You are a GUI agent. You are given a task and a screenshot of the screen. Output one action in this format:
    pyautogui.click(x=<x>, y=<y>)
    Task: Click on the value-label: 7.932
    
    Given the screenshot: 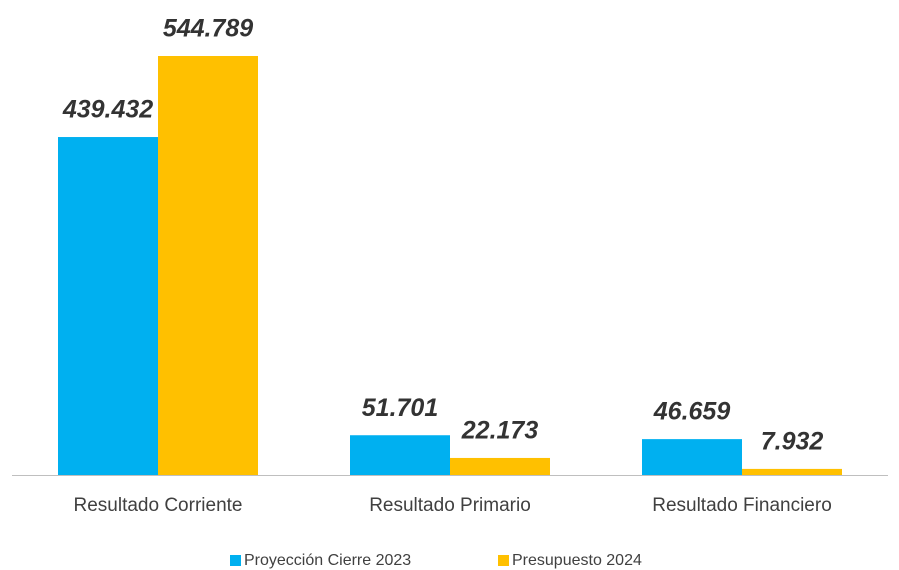 What is the action you would take?
    pyautogui.click(x=792, y=442)
    